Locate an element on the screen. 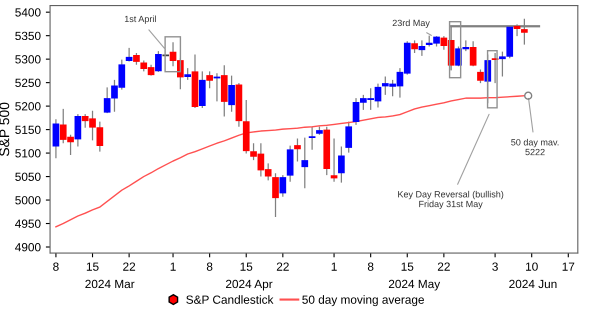  y-tick-label: 5000 is located at coordinates (28, 200).